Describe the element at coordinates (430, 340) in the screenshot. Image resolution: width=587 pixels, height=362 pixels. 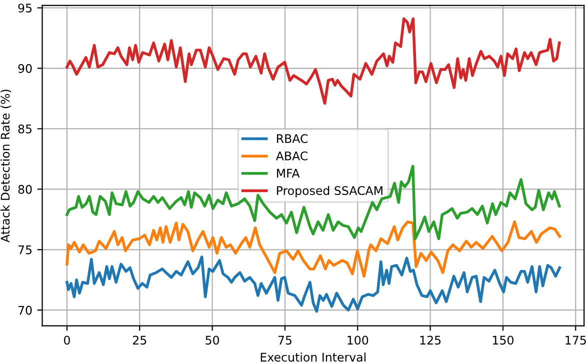
I see `x-tick-label: 125` at that location.